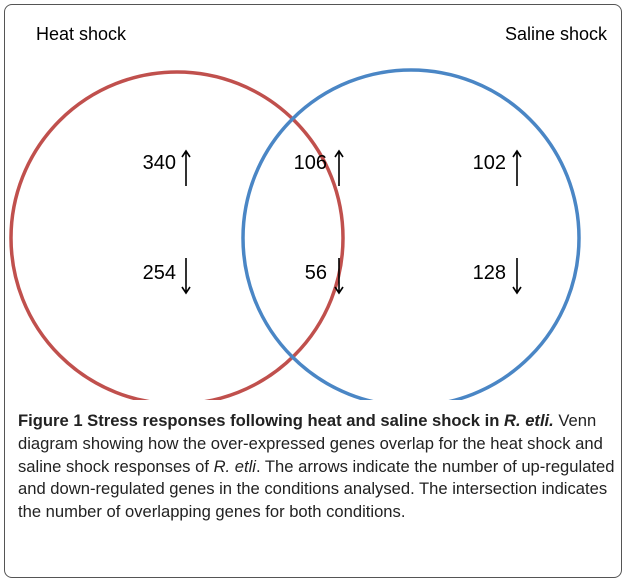 The height and width of the screenshot is (583, 627). I want to click on count: 56, so click(316, 273).